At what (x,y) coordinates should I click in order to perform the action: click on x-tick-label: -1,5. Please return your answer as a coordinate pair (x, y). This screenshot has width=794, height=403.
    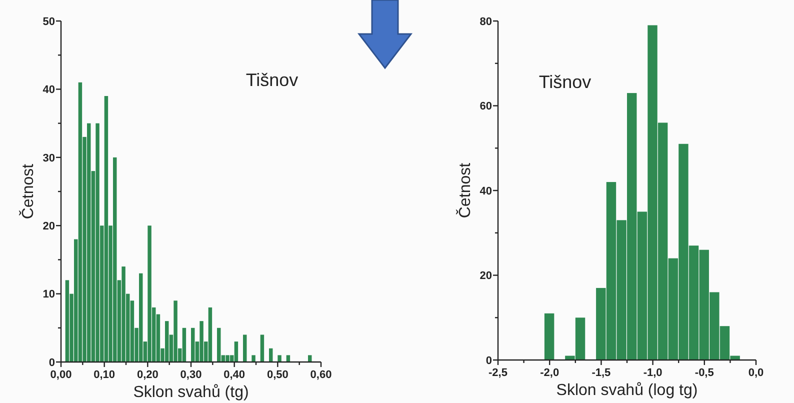
    Looking at the image, I should click on (601, 373).